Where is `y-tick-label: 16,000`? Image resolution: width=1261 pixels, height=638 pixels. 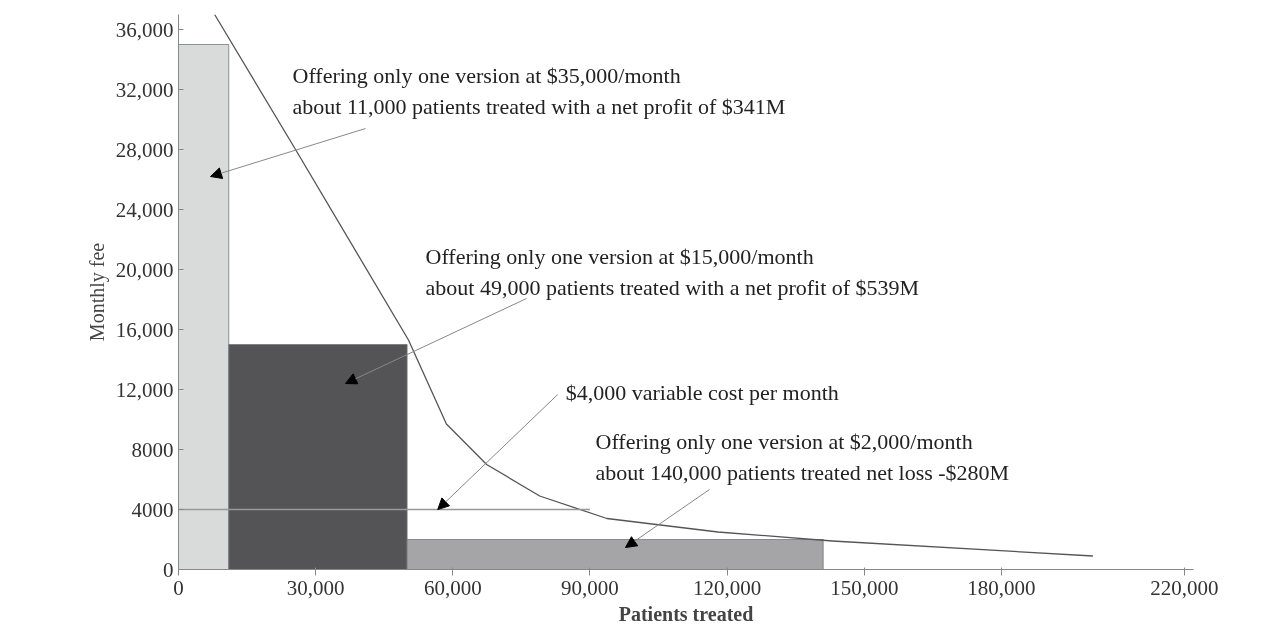
y-tick-label: 16,000 is located at coordinates (144, 329).